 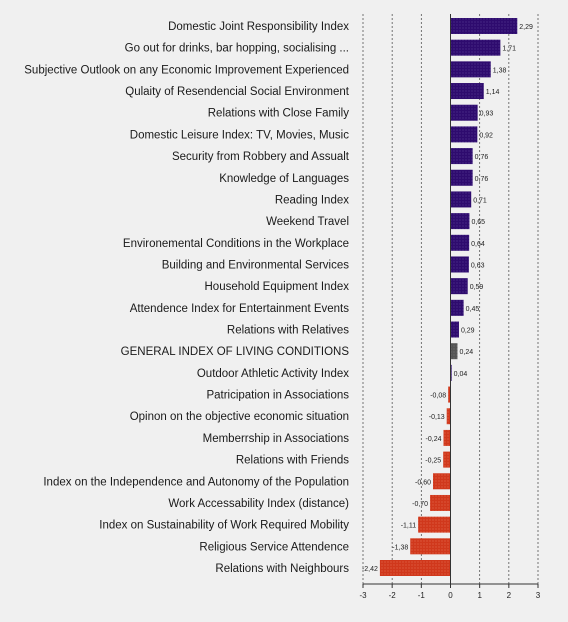 What do you see at coordinates (274, 547) in the screenshot?
I see `category-label: Religious Service Attendence` at bounding box center [274, 547].